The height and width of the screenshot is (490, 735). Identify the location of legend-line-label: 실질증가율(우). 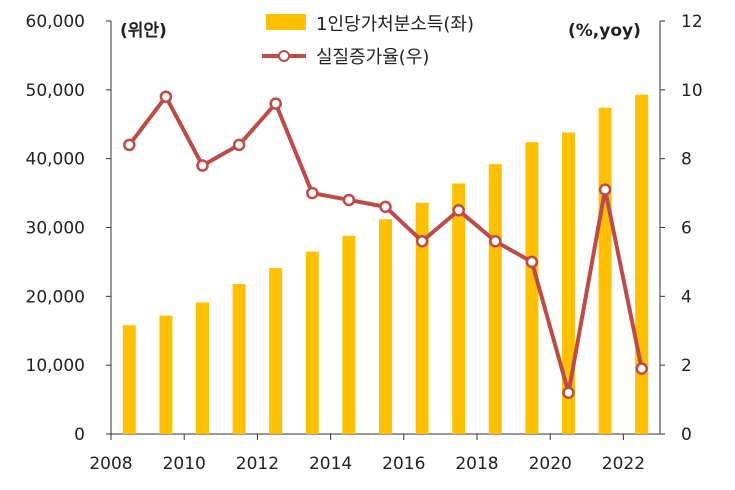
(372, 57).